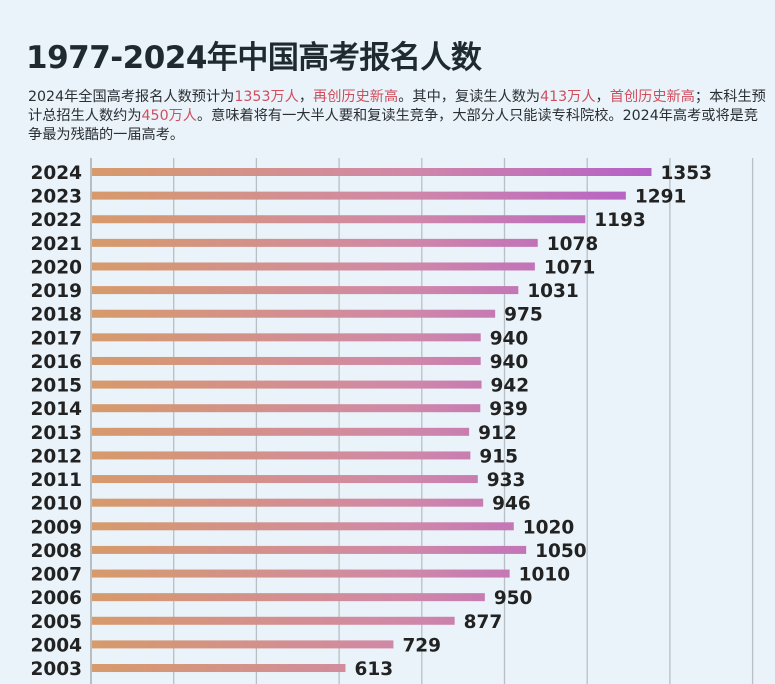 This screenshot has height=684, width=775. What do you see at coordinates (57, 291) in the screenshot?
I see `year-label: 2019` at bounding box center [57, 291].